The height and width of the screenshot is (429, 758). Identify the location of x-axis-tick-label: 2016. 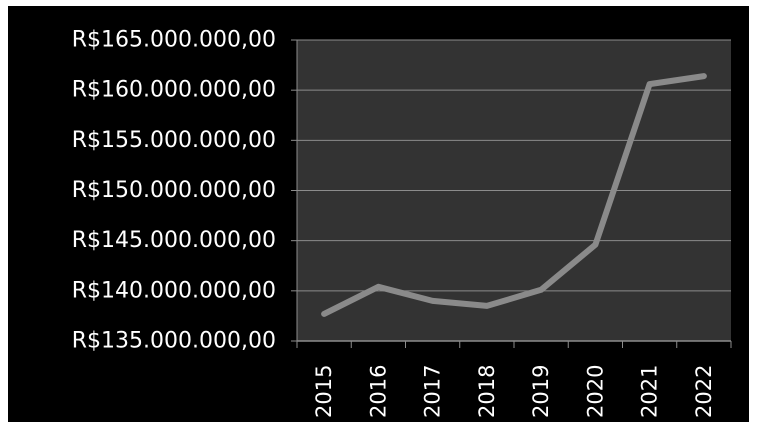
(378, 391).